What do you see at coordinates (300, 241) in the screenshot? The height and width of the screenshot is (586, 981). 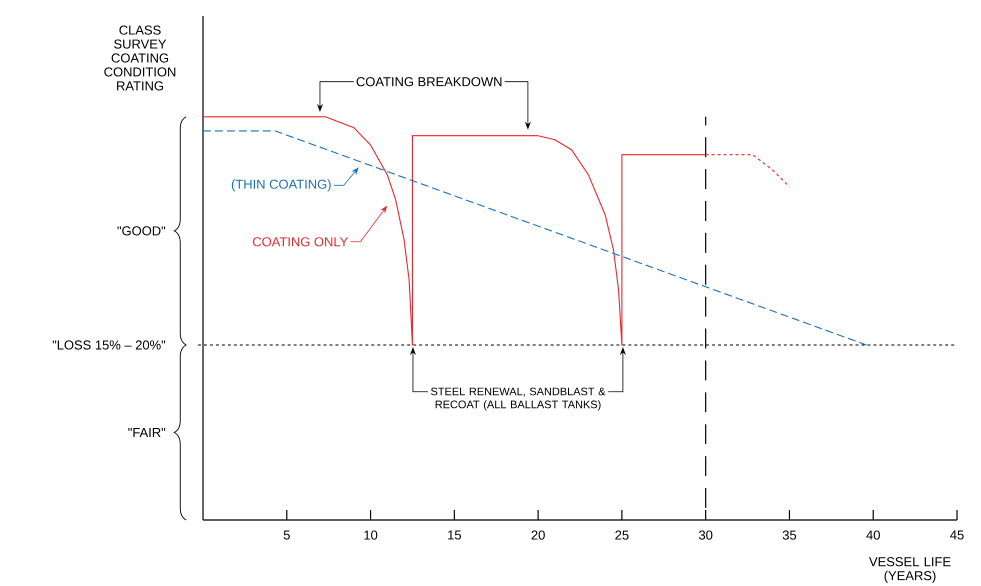 I see `text: COATING ONLY` at bounding box center [300, 241].